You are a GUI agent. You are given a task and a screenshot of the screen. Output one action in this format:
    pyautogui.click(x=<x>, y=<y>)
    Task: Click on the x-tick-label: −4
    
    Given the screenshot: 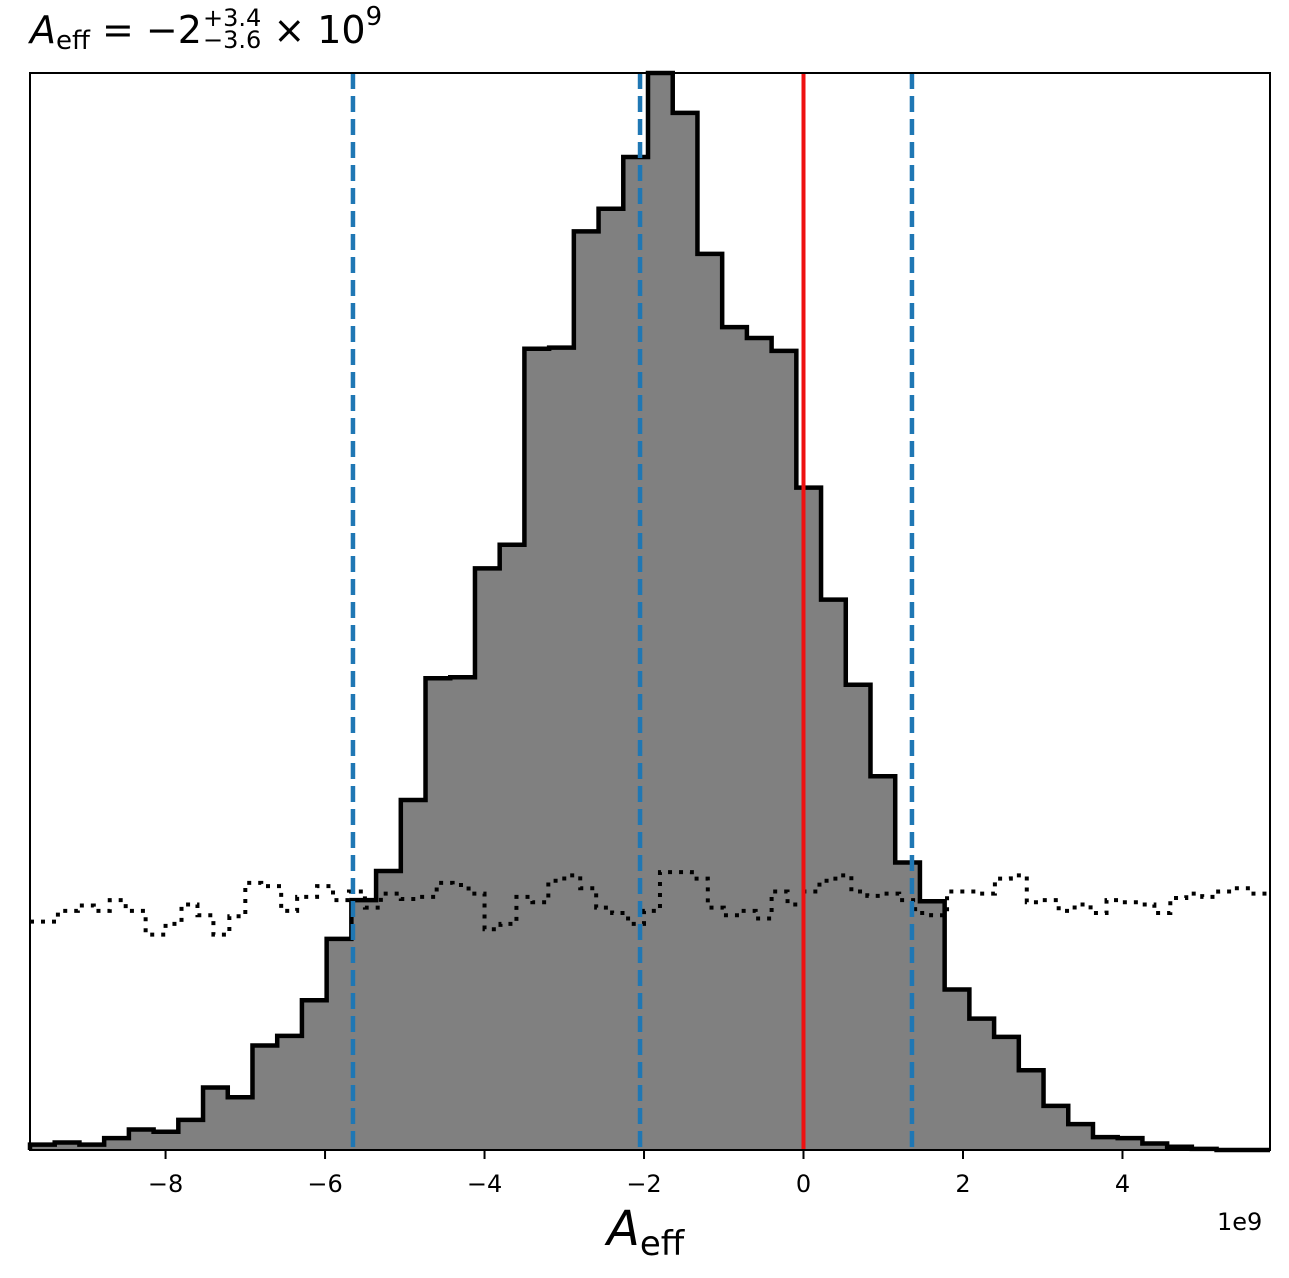 What is the action you would take?
    pyautogui.click(x=484, y=1184)
    